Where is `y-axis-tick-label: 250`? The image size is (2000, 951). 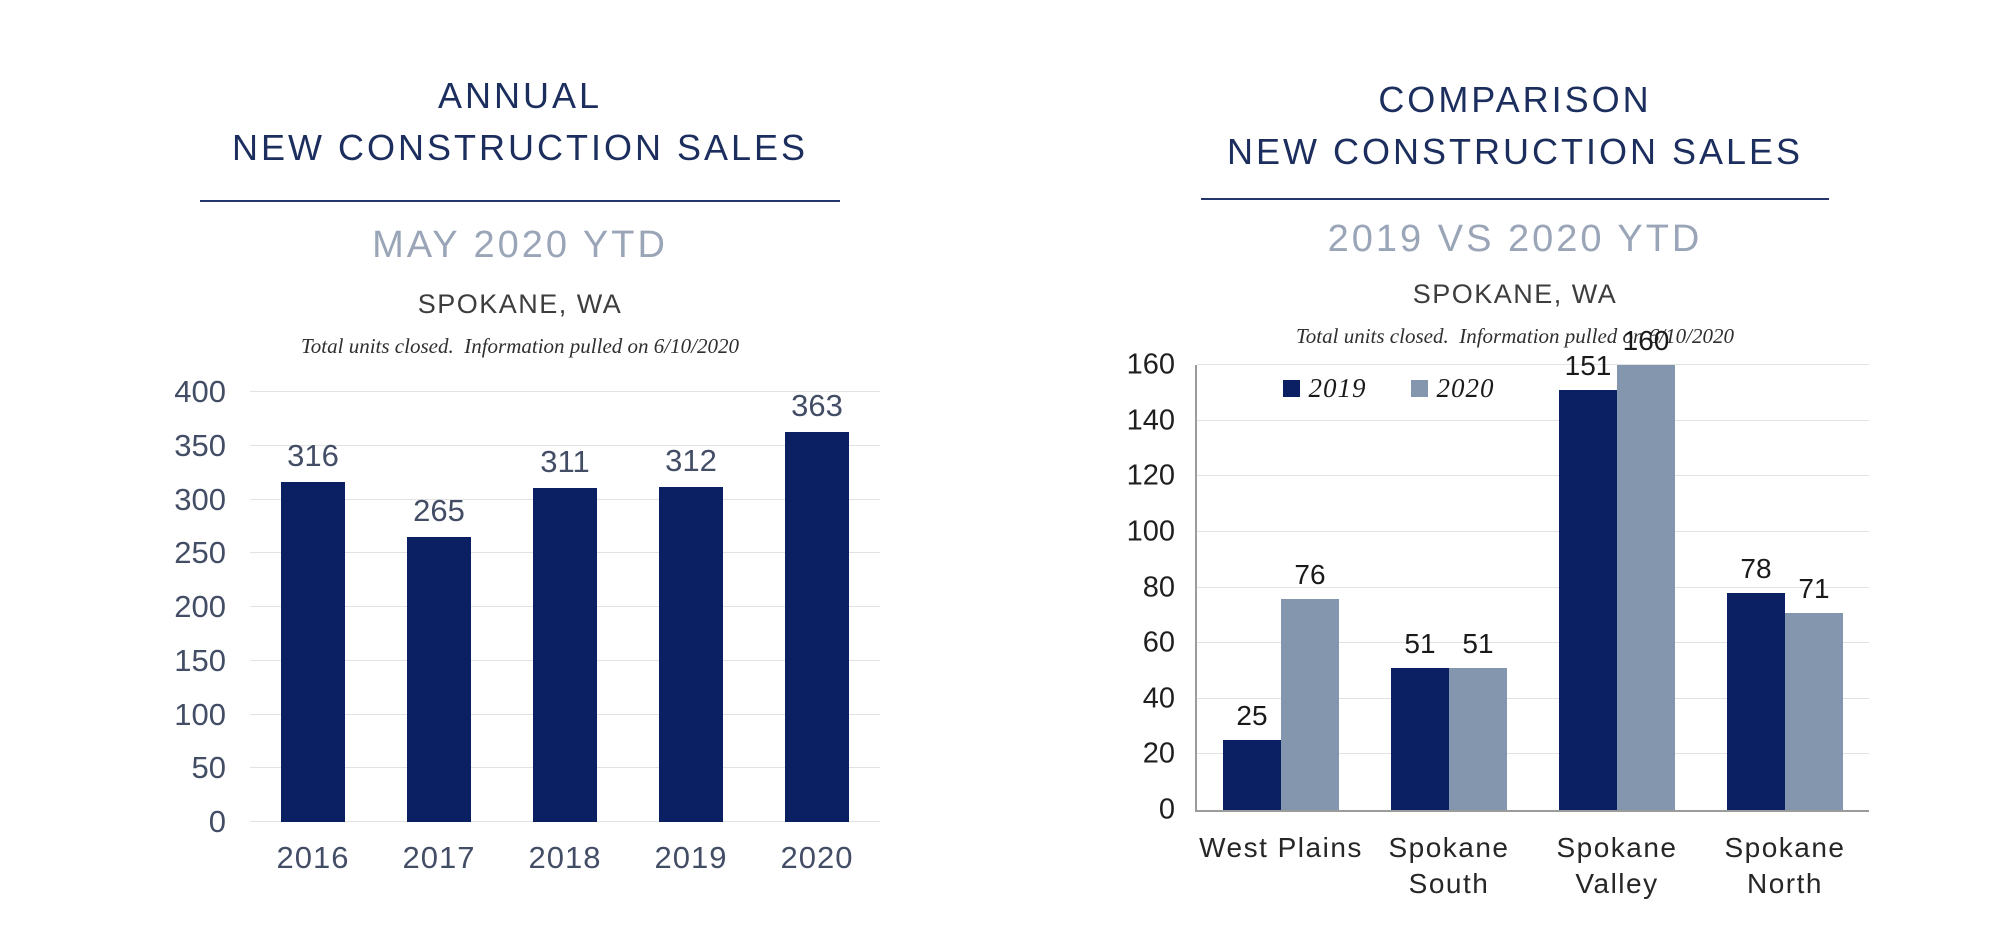
y-axis-tick-label: 250 is located at coordinates (200, 553).